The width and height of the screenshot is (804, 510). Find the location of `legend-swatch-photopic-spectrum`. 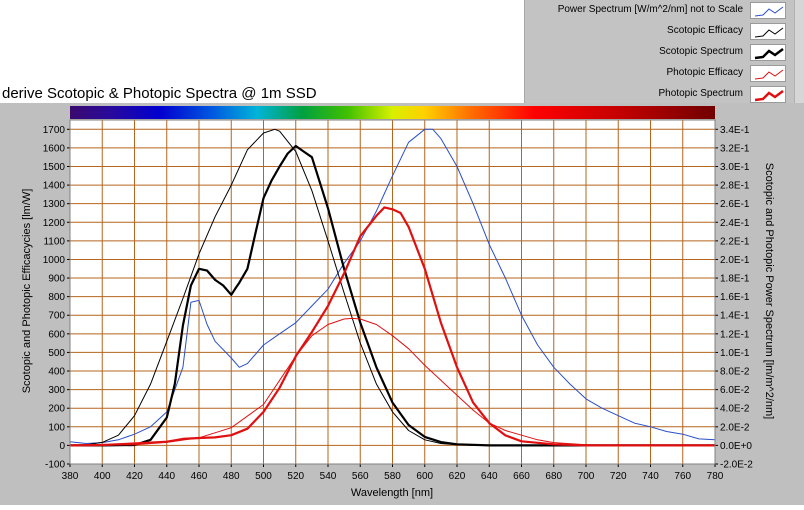

legend-swatch-photopic-spectrum is located at coordinates (768, 94).